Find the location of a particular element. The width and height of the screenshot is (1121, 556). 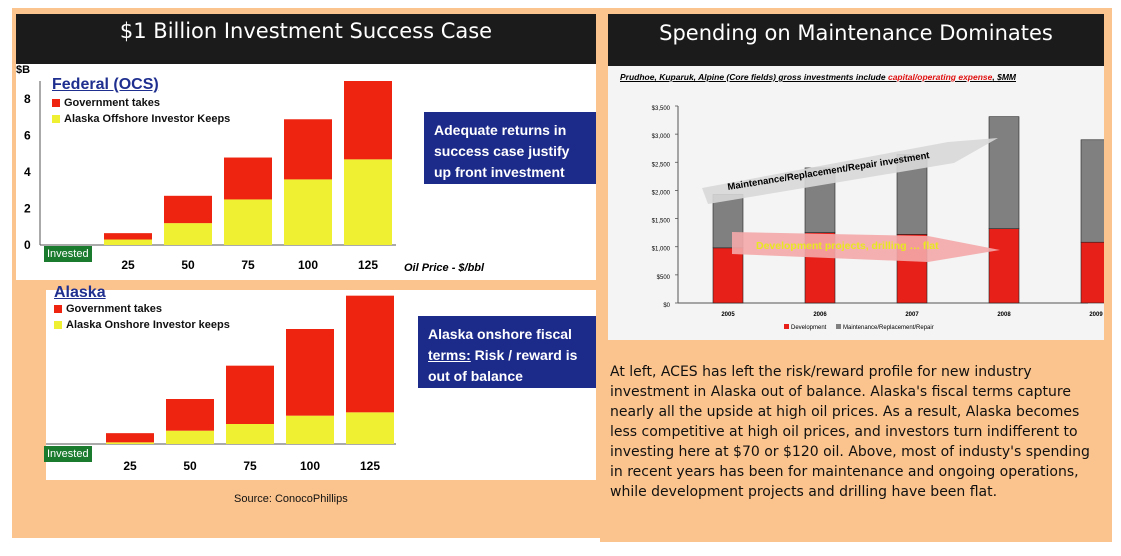

spending-subtitle-post: , $MM is located at coordinates (1004, 77).